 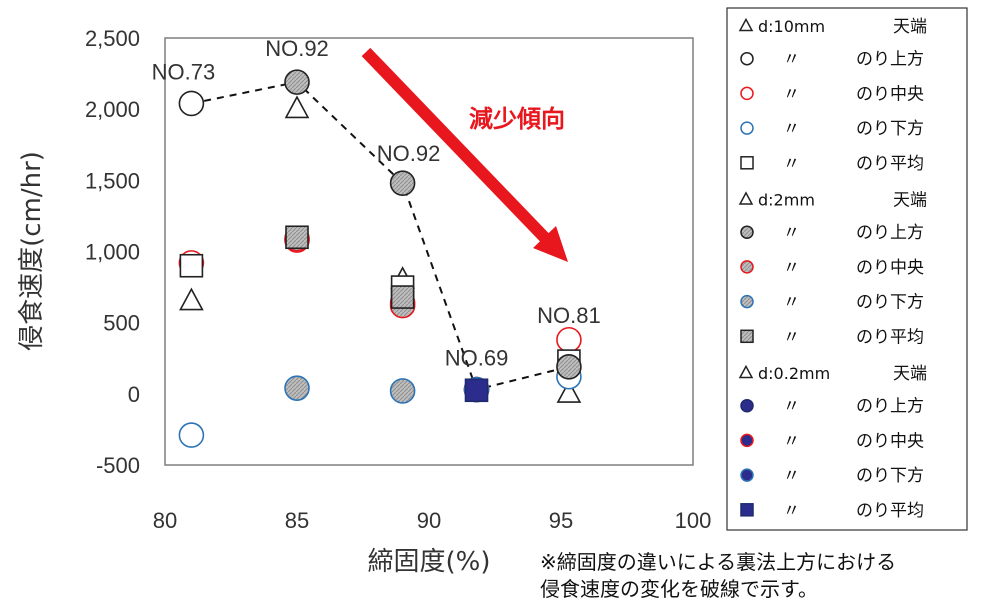 What do you see at coordinates (429, 520) in the screenshot?
I see `x-tick-label: 90` at bounding box center [429, 520].